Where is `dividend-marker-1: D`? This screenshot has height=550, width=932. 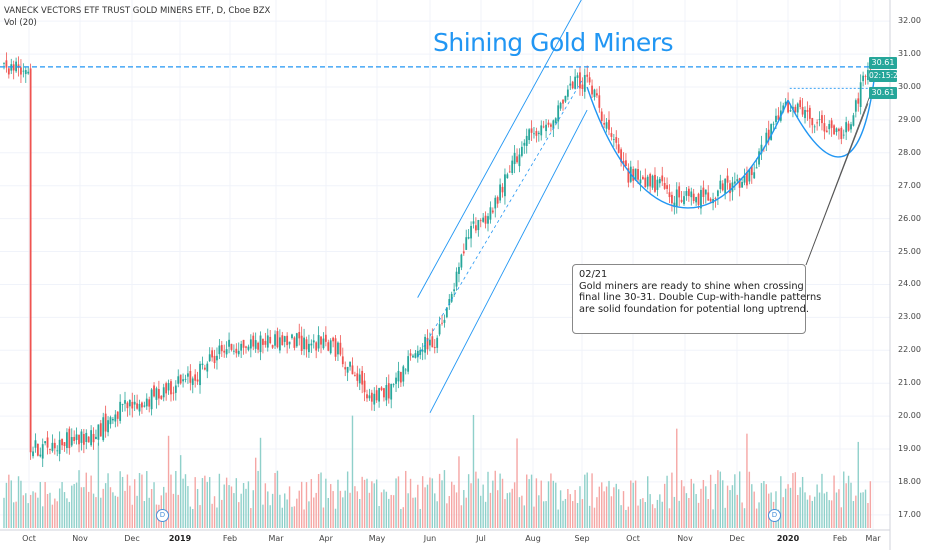 dividend-marker-1: D is located at coordinates (162, 515).